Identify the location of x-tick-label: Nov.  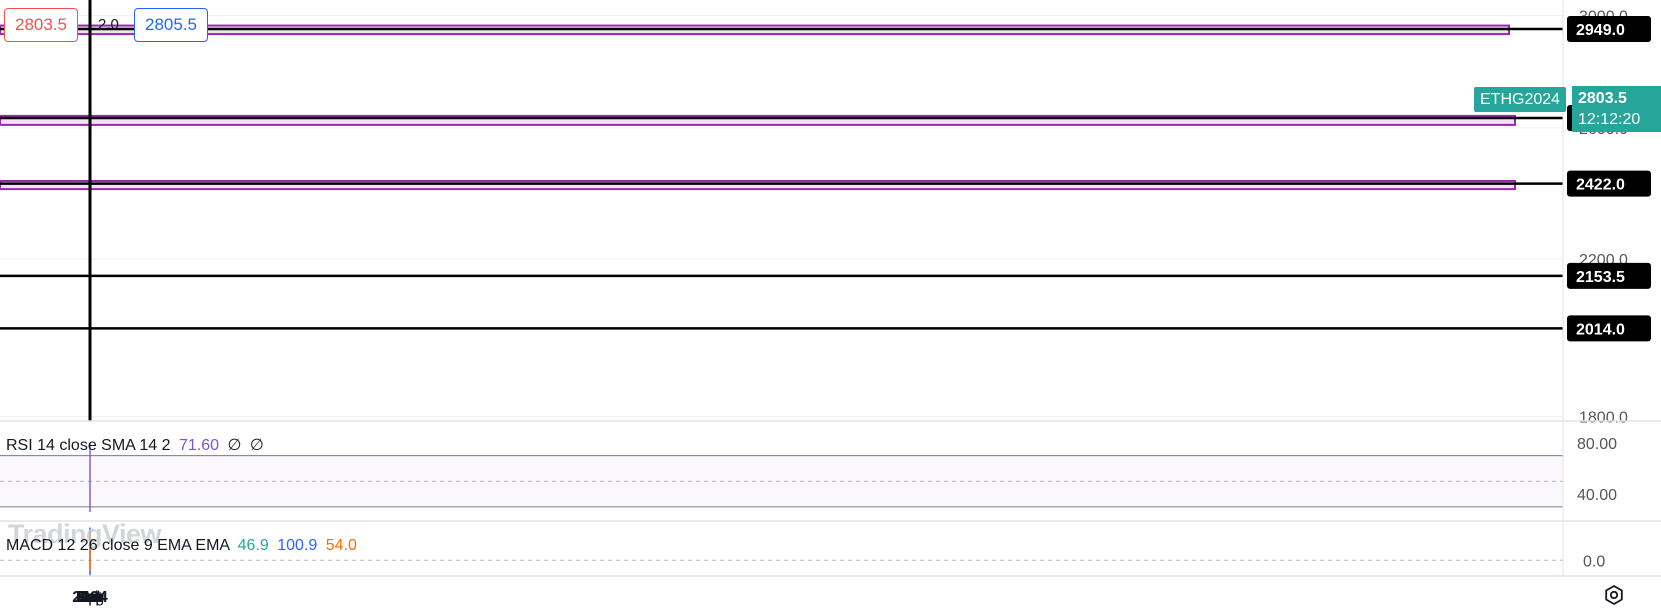
(90, 597).